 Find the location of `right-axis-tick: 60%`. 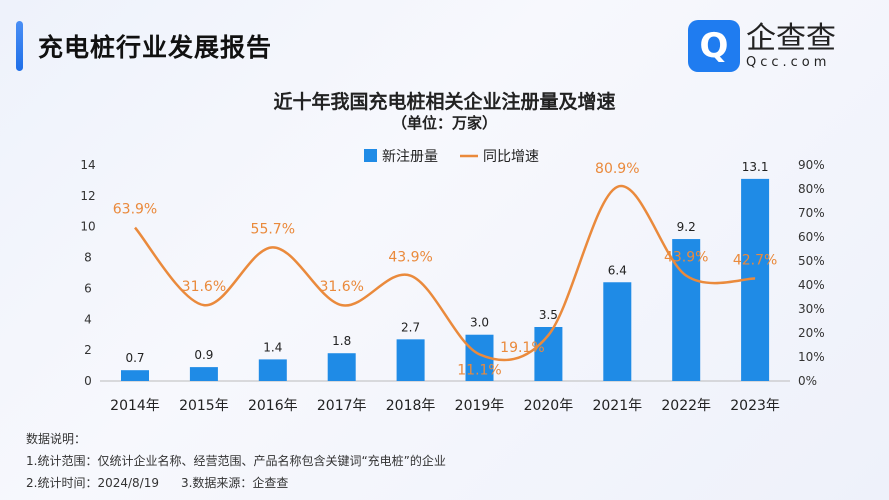

right-axis-tick: 60% is located at coordinates (811, 237).